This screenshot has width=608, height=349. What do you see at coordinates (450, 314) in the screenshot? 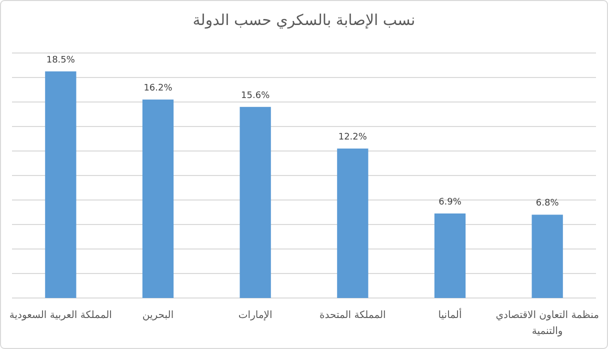
I see `x-tick-label: ألمانيا` at bounding box center [450, 314].